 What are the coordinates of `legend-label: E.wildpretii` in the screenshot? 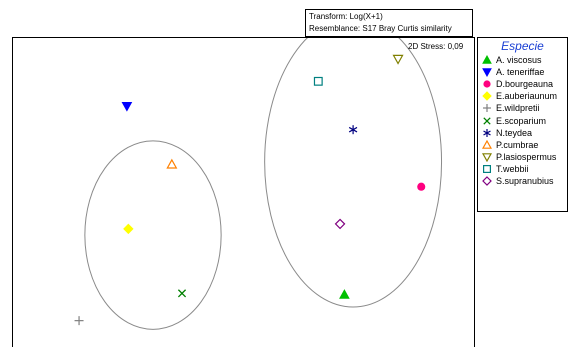 It's located at (518, 108).